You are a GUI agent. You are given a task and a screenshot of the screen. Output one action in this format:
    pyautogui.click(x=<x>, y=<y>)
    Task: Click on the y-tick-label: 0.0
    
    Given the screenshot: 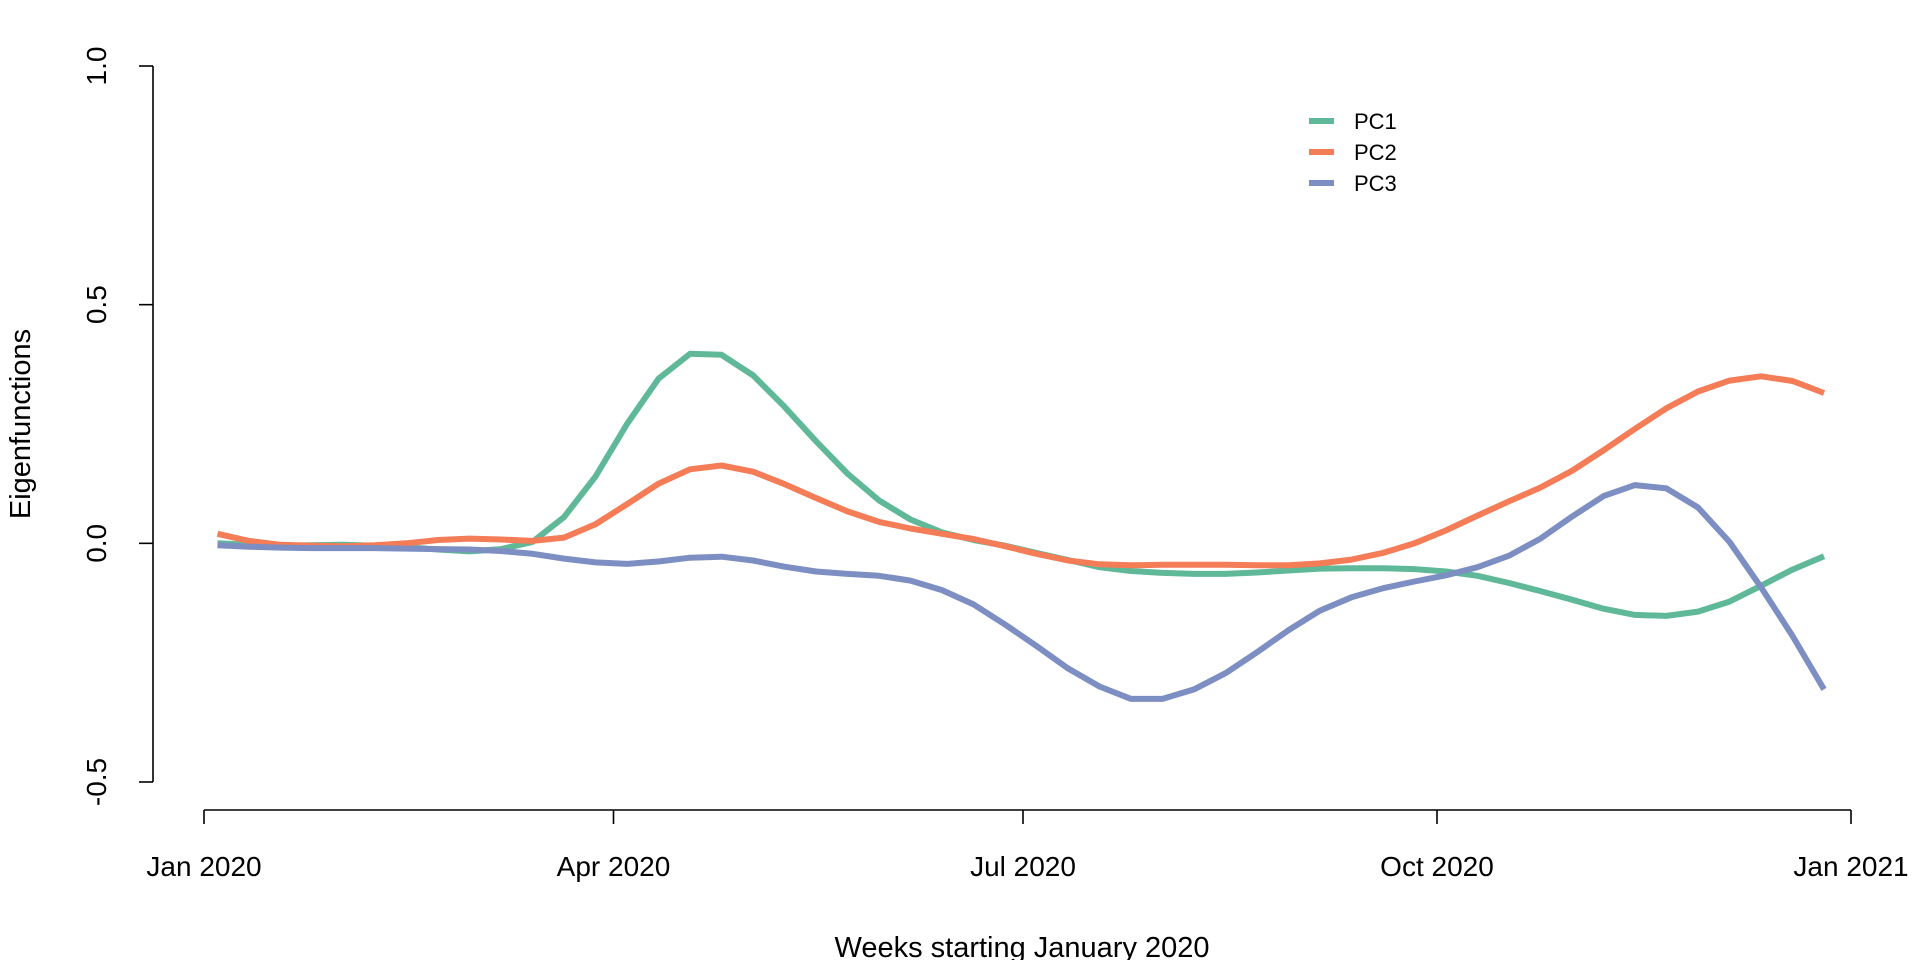 What is the action you would take?
    pyautogui.click(x=96, y=543)
    